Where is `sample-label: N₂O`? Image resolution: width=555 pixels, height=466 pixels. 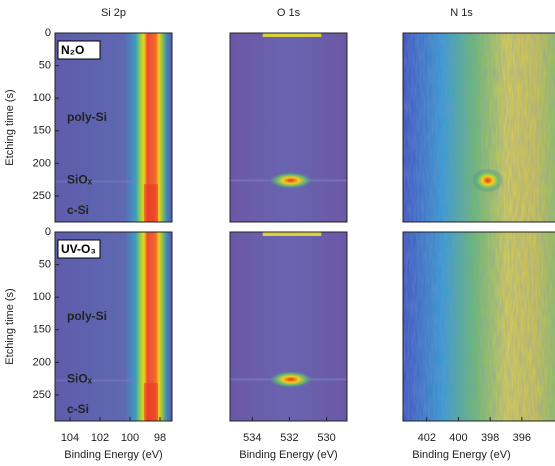 sample-label: N₂O is located at coordinates (72, 50).